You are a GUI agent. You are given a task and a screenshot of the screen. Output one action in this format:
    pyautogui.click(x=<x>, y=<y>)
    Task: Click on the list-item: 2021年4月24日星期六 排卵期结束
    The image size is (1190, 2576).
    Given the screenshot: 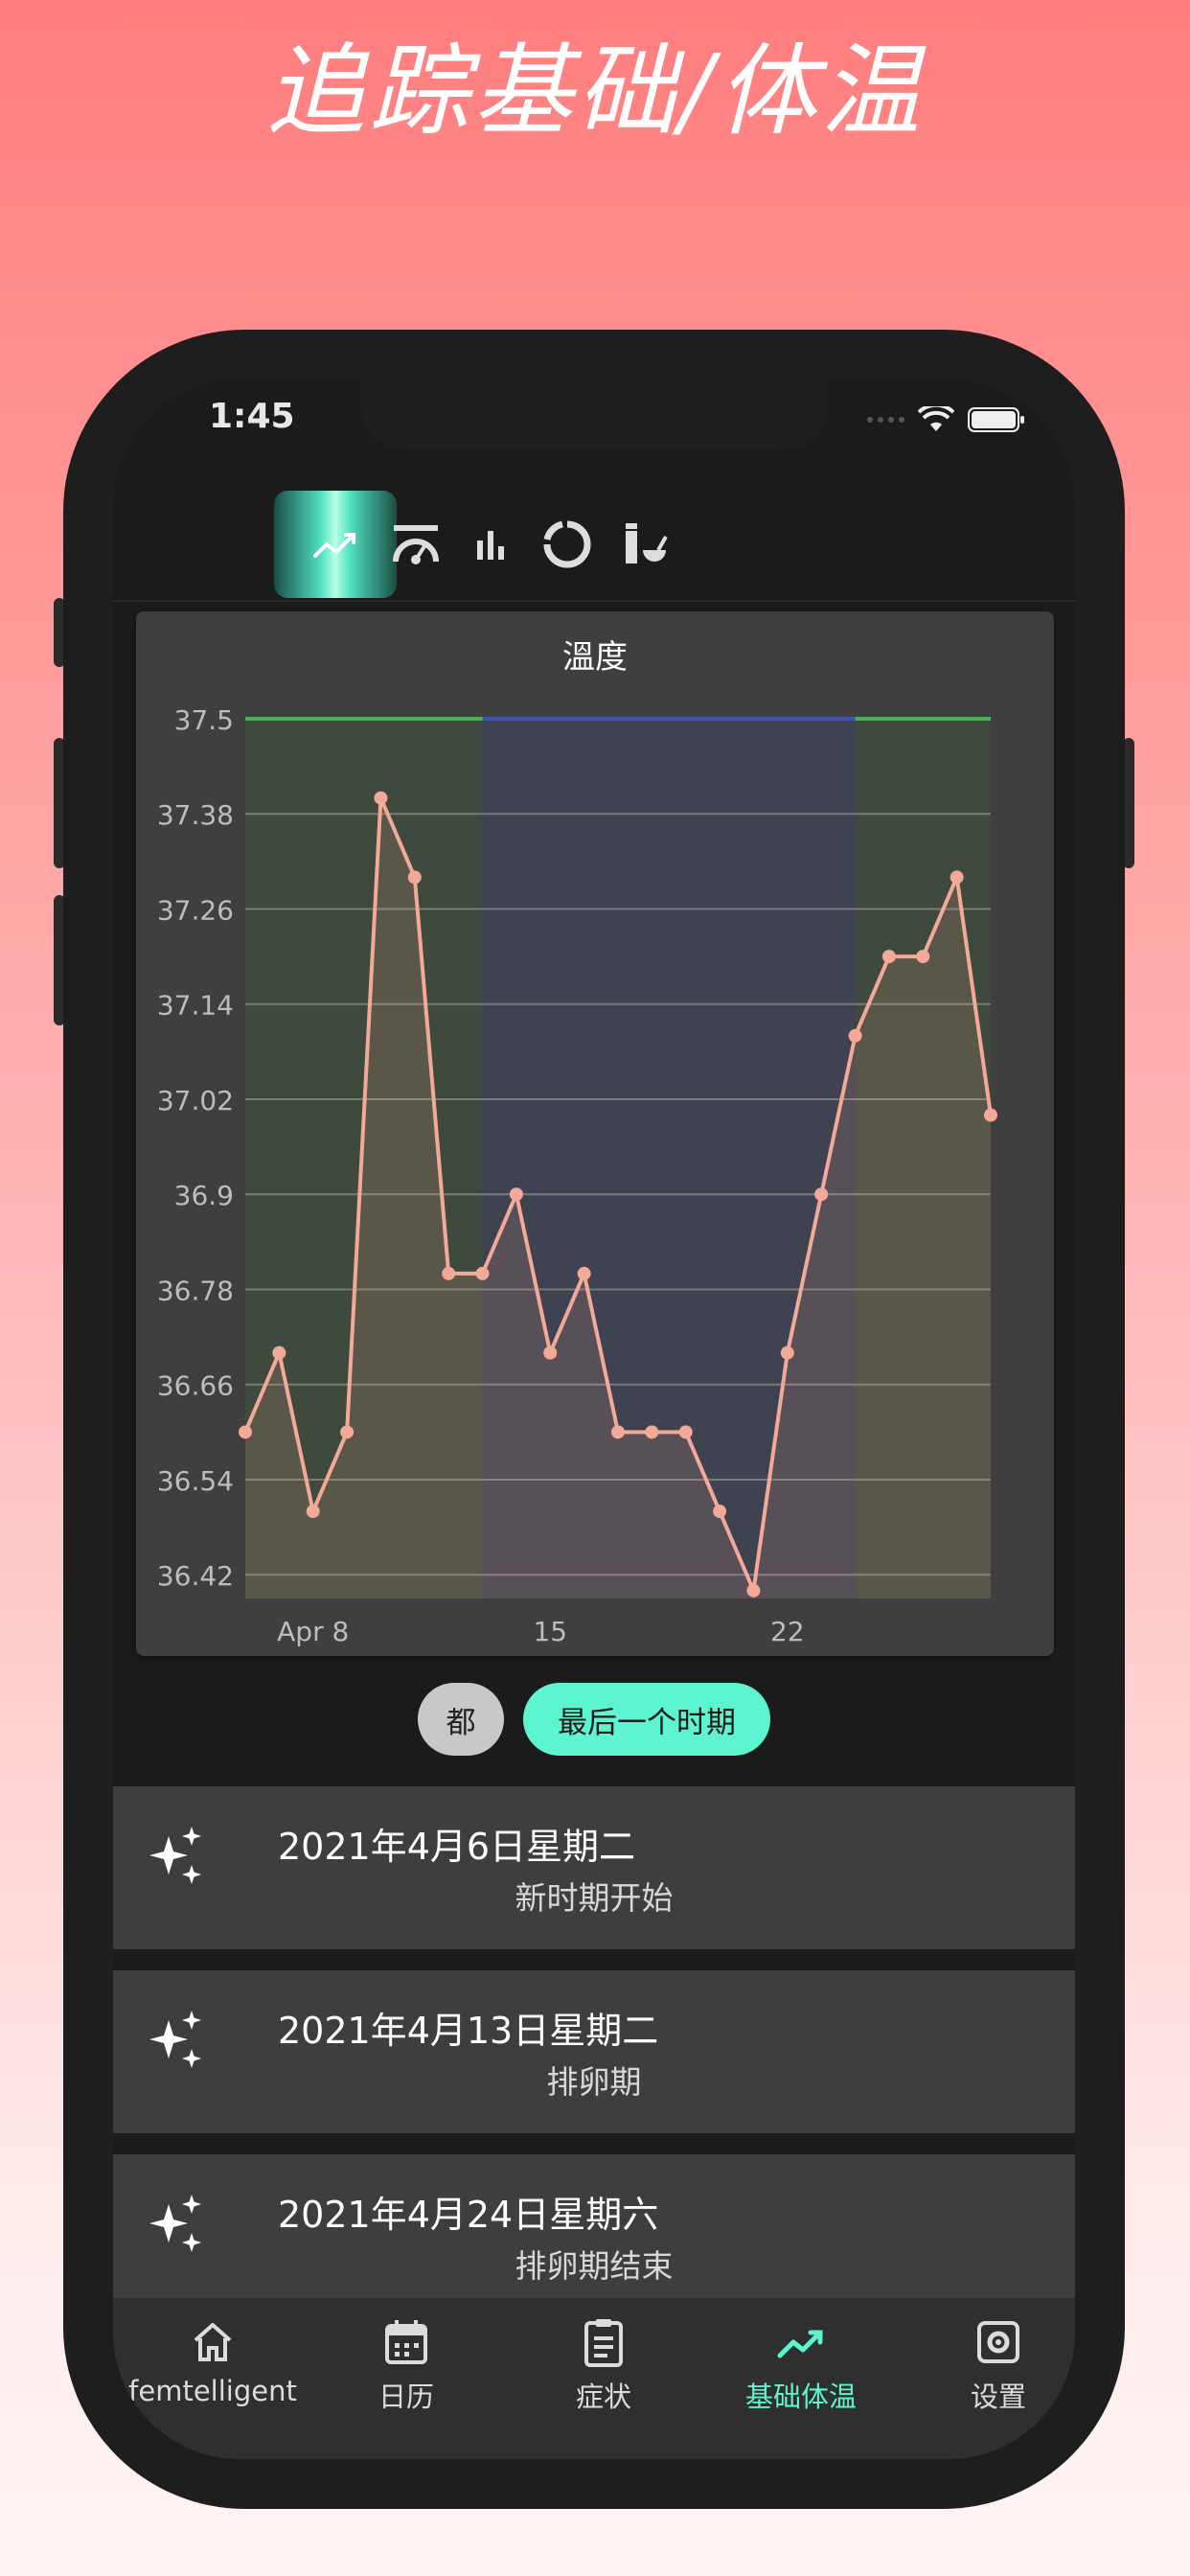 What is the action you would take?
    pyautogui.click(x=594, y=2235)
    